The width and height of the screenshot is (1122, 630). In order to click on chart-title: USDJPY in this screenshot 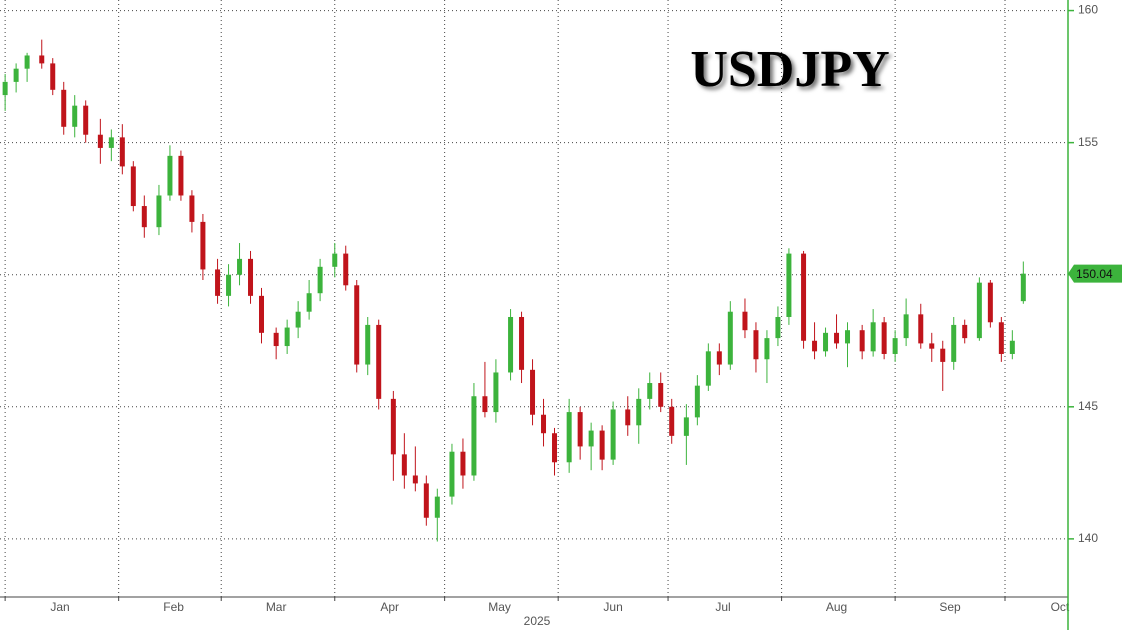, I will do `click(789, 69)`.